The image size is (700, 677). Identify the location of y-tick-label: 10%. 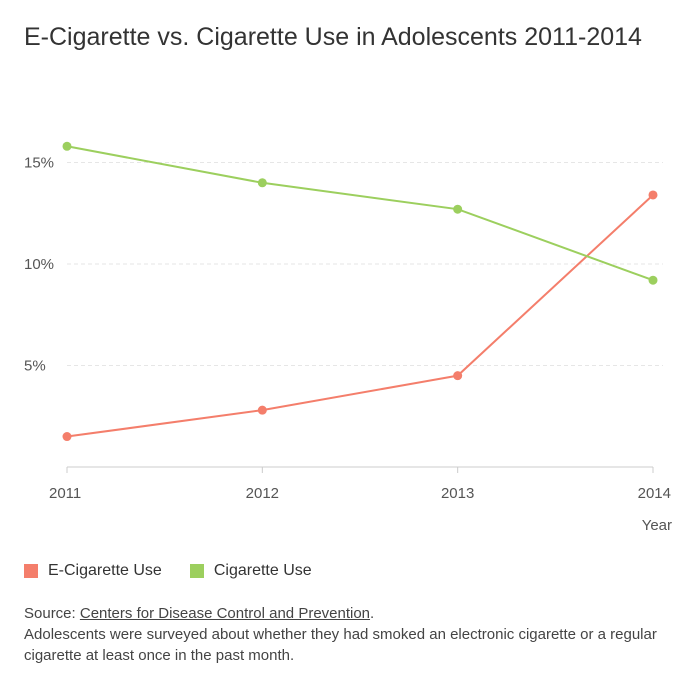
(39, 264).